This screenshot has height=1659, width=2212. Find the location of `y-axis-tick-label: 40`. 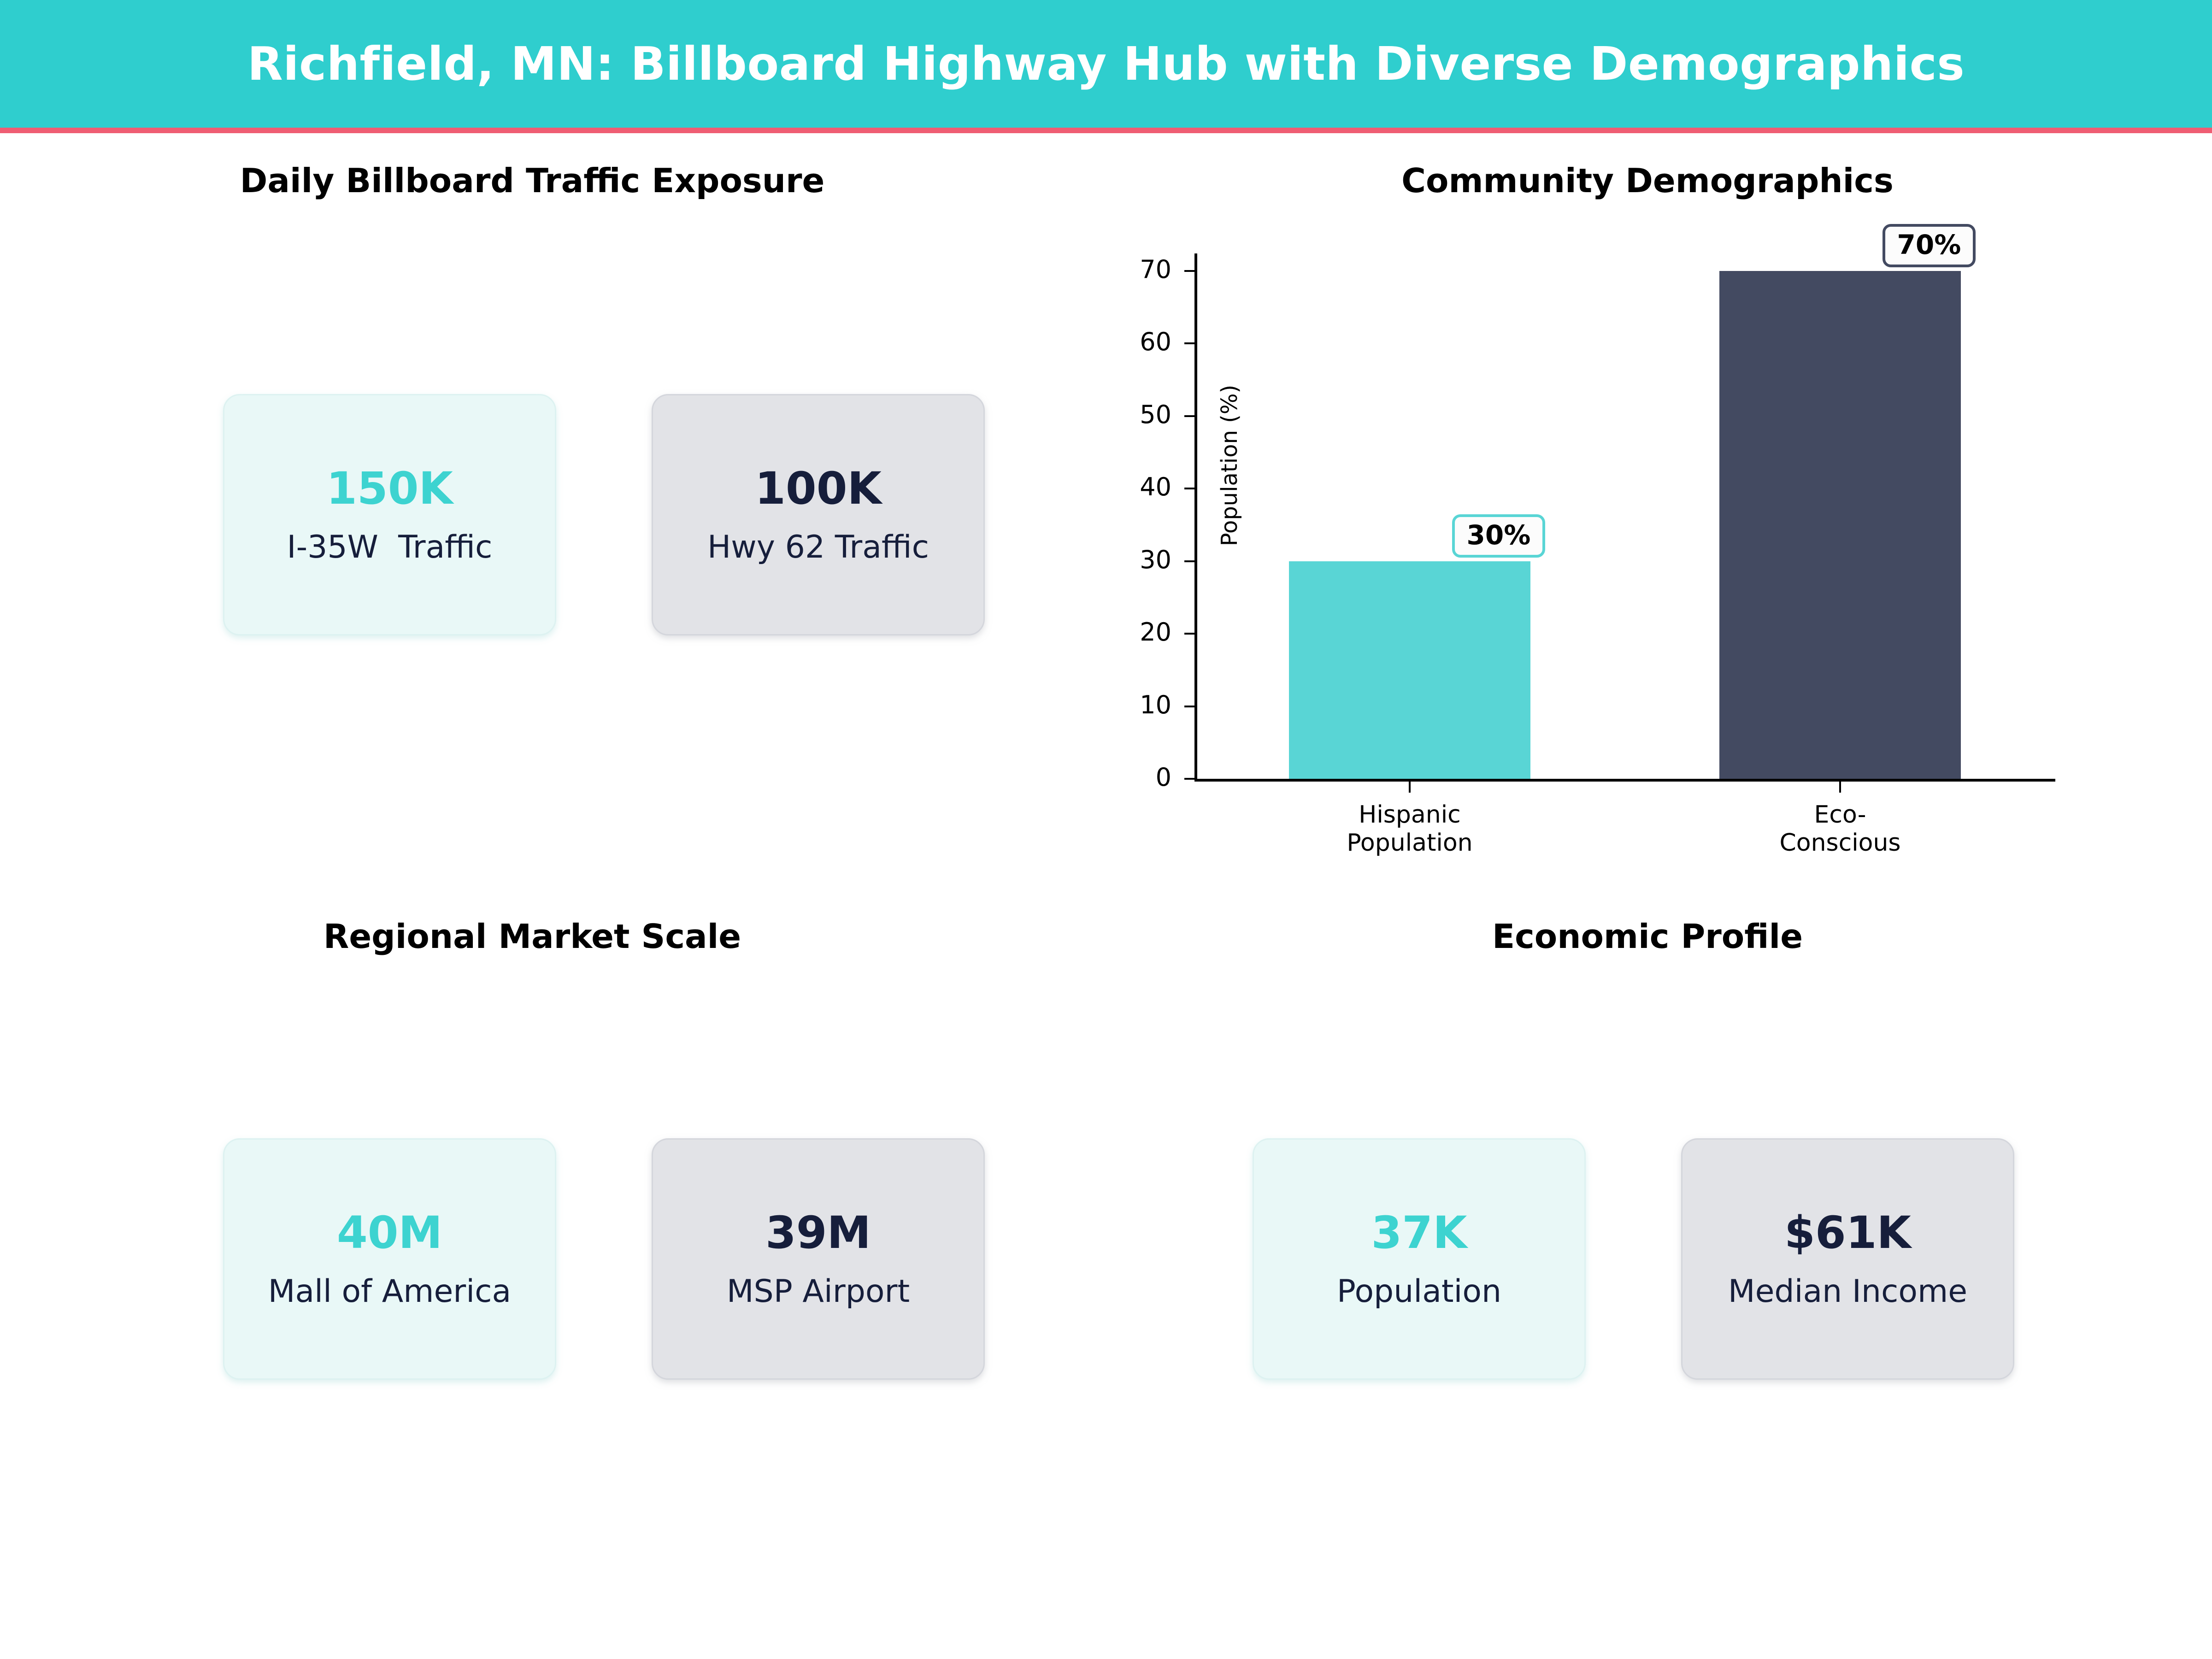

y-axis-tick-label: 40 is located at coordinates (1155, 487).